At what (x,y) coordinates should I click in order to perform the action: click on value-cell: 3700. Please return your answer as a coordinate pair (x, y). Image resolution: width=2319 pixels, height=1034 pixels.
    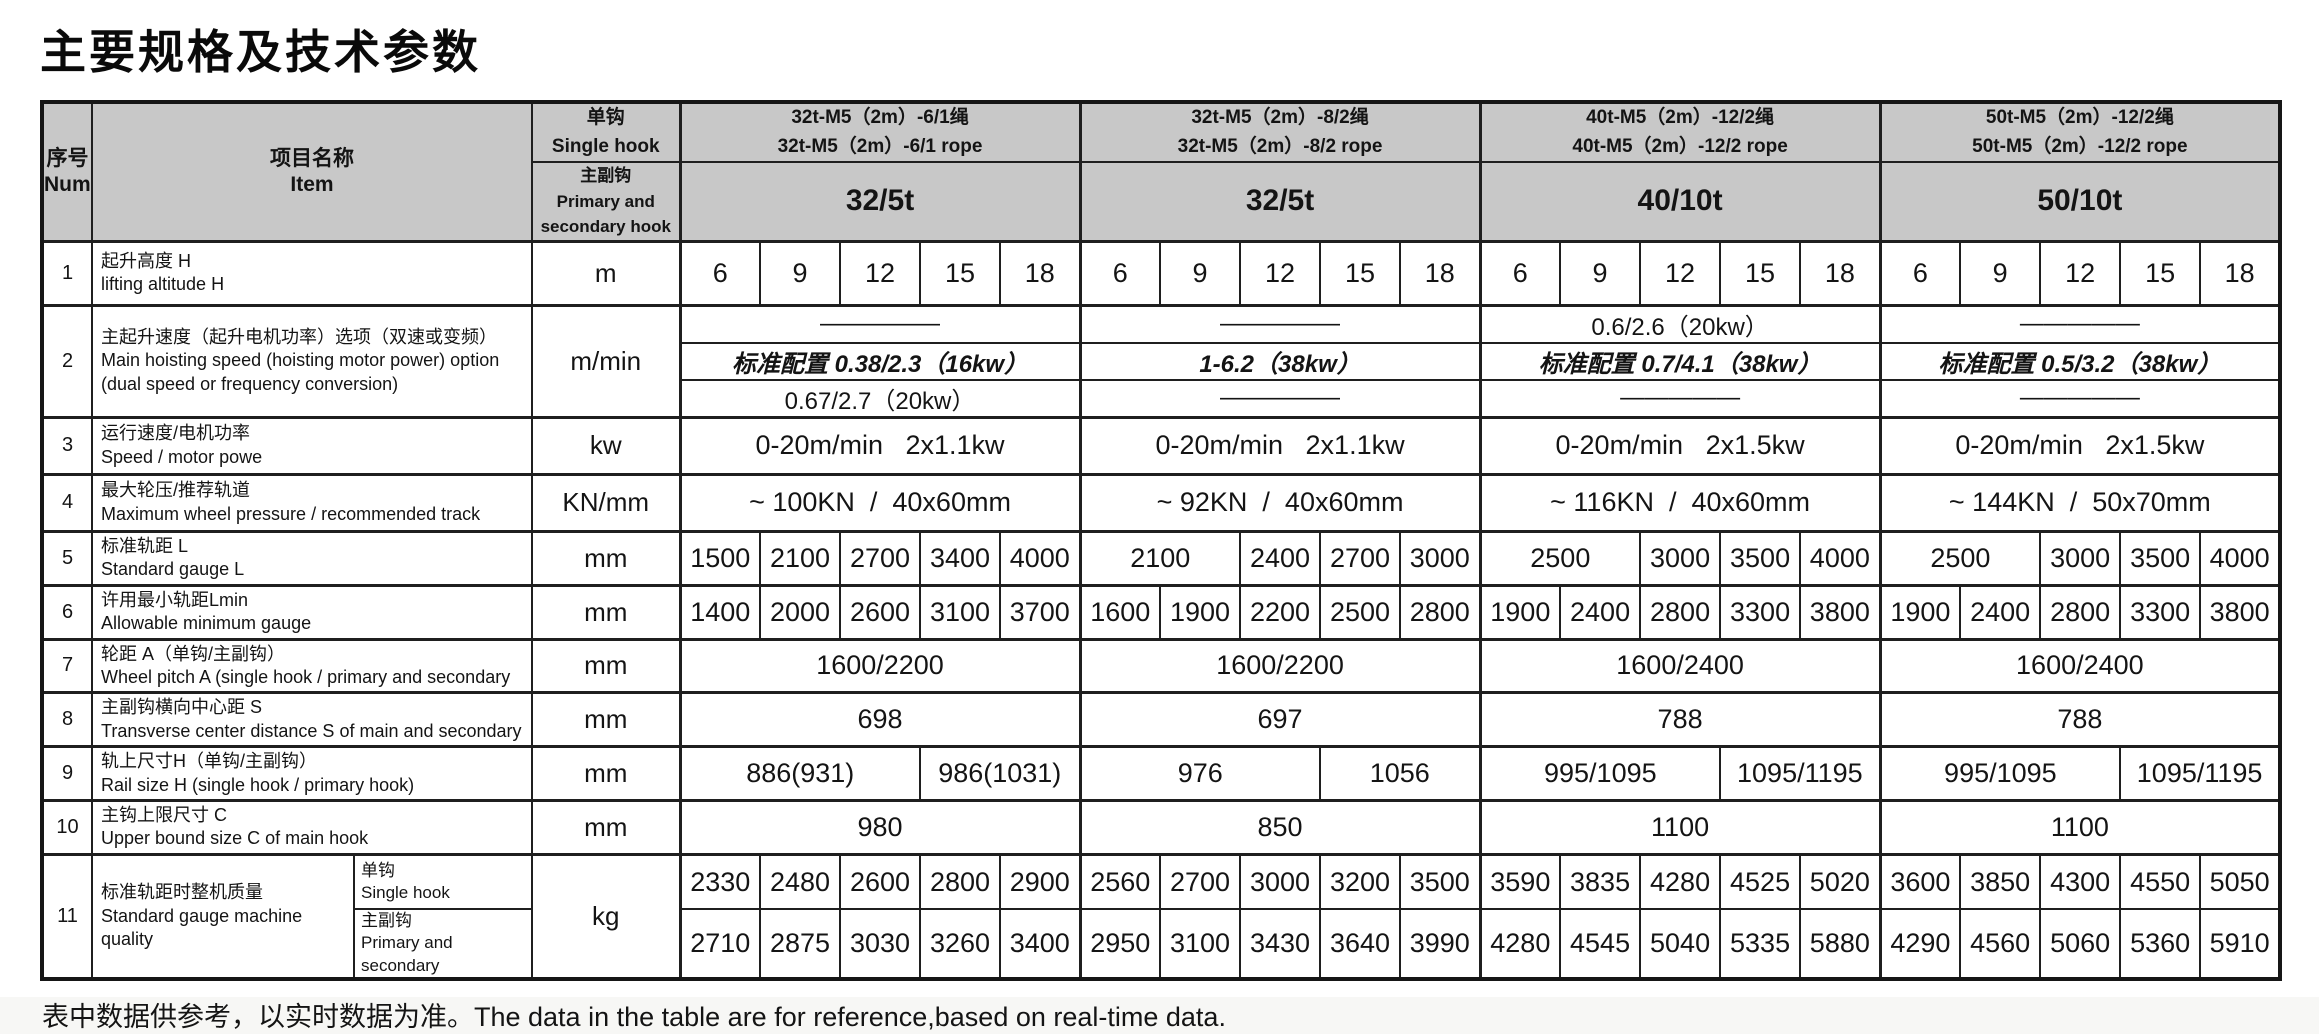
    Looking at the image, I should click on (1040, 611).